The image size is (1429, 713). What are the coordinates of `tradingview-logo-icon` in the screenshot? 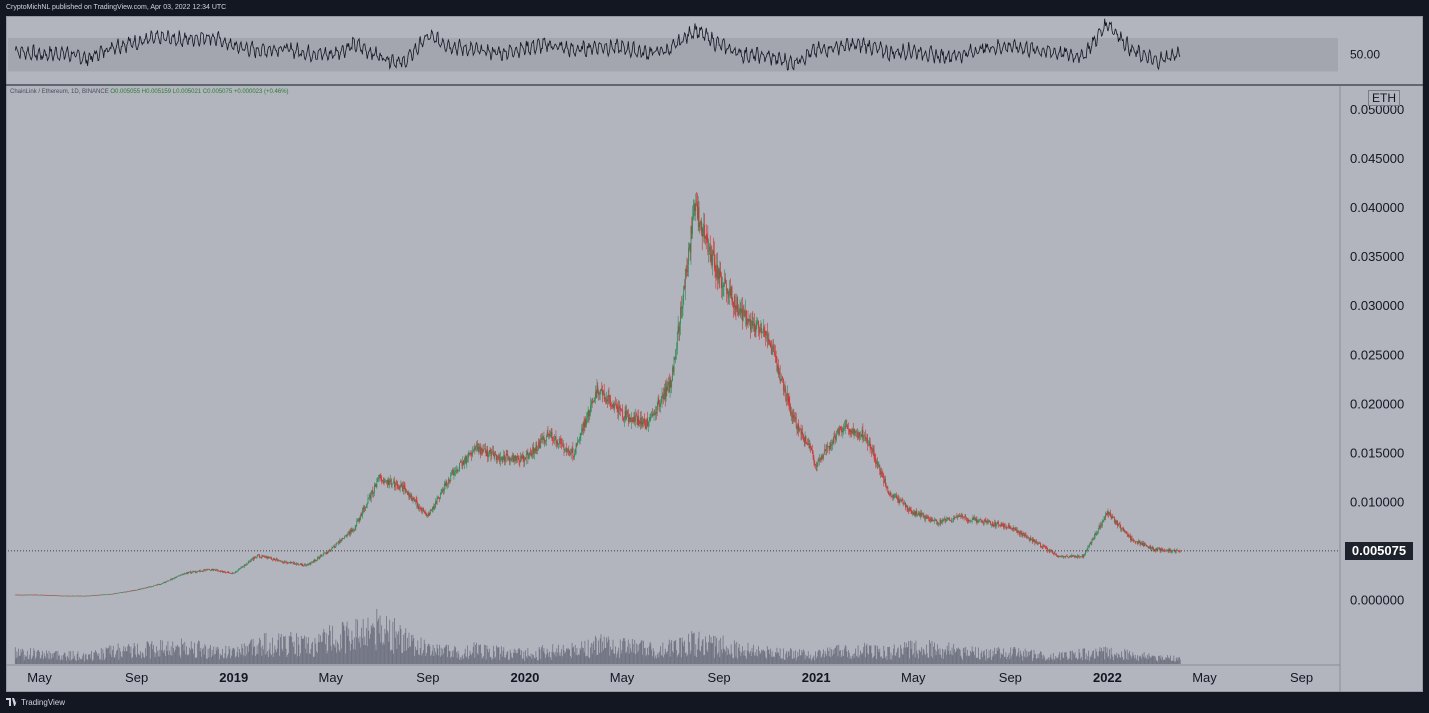 It's located at (12, 702).